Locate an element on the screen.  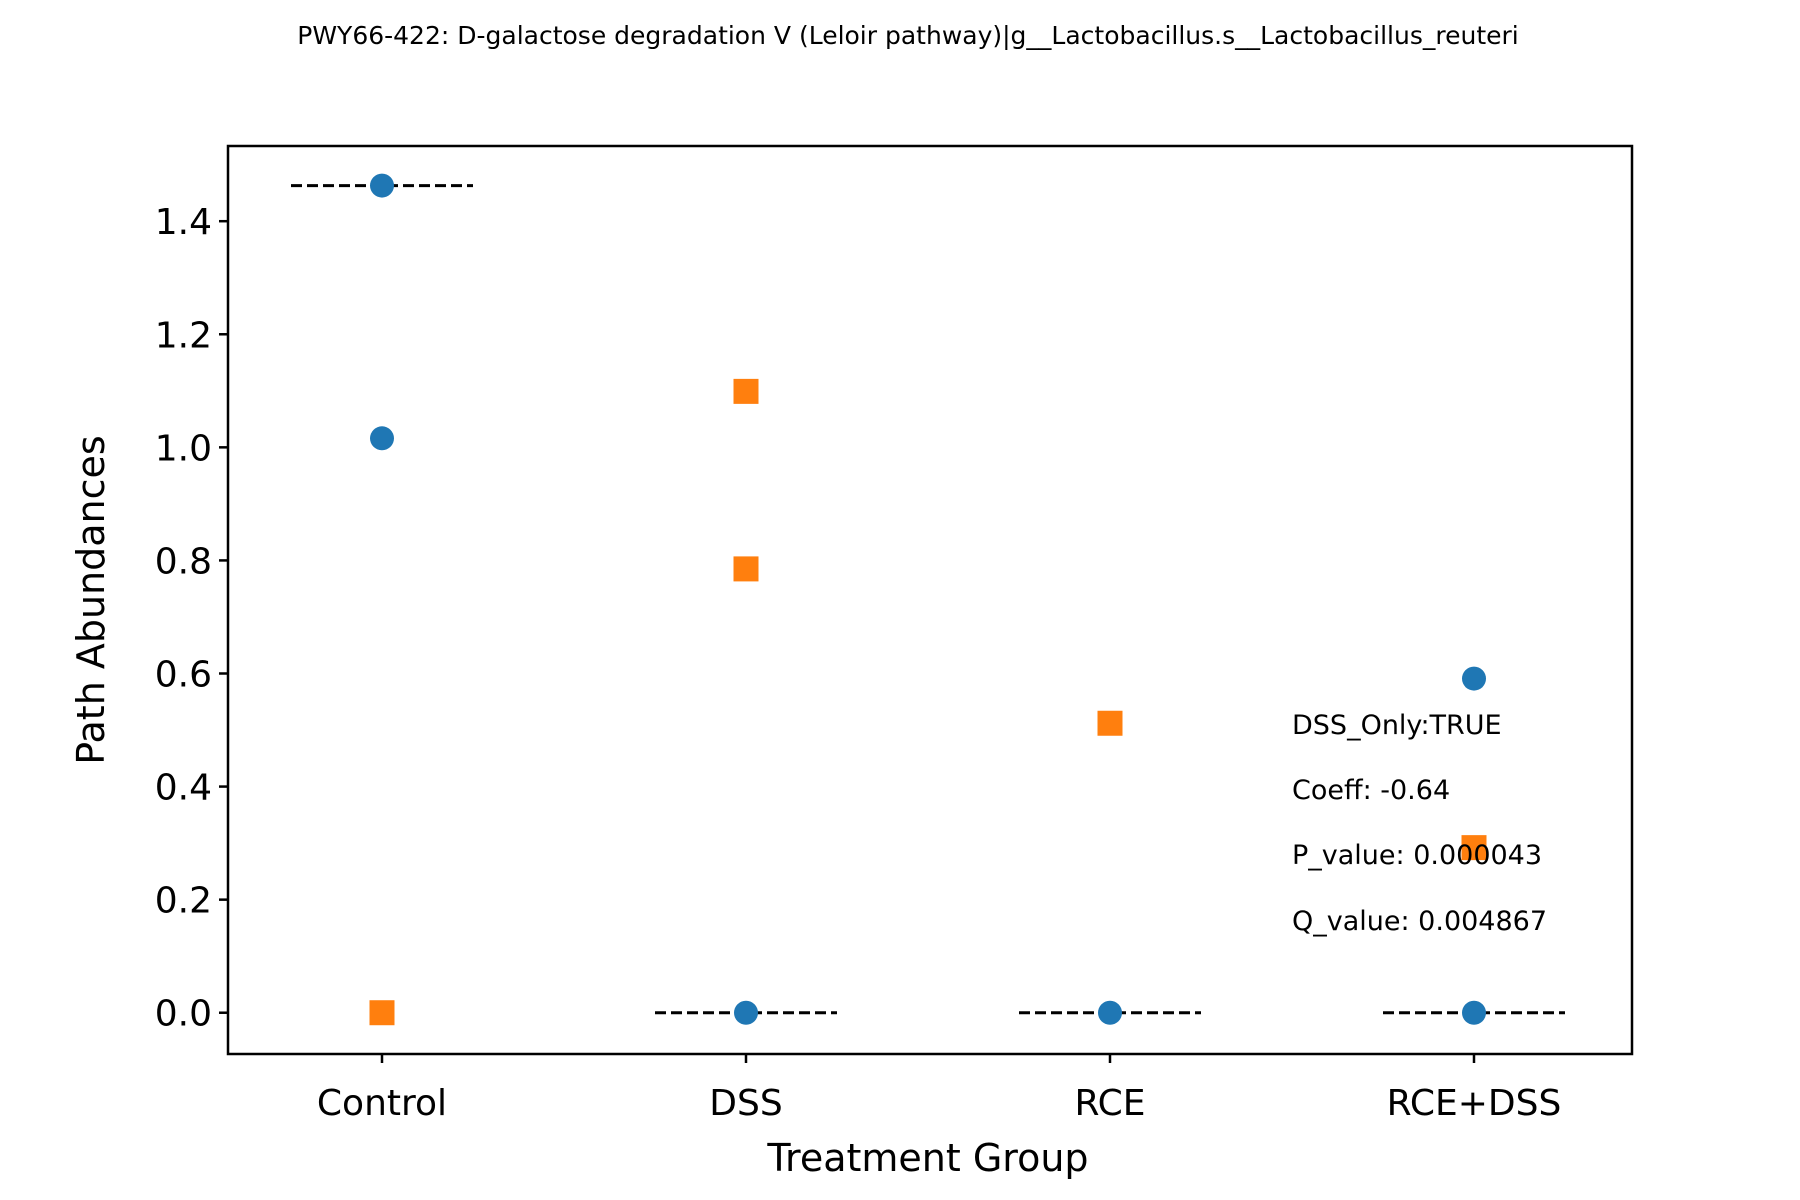
y-tick-label: 1.2 is located at coordinates (183, 335).